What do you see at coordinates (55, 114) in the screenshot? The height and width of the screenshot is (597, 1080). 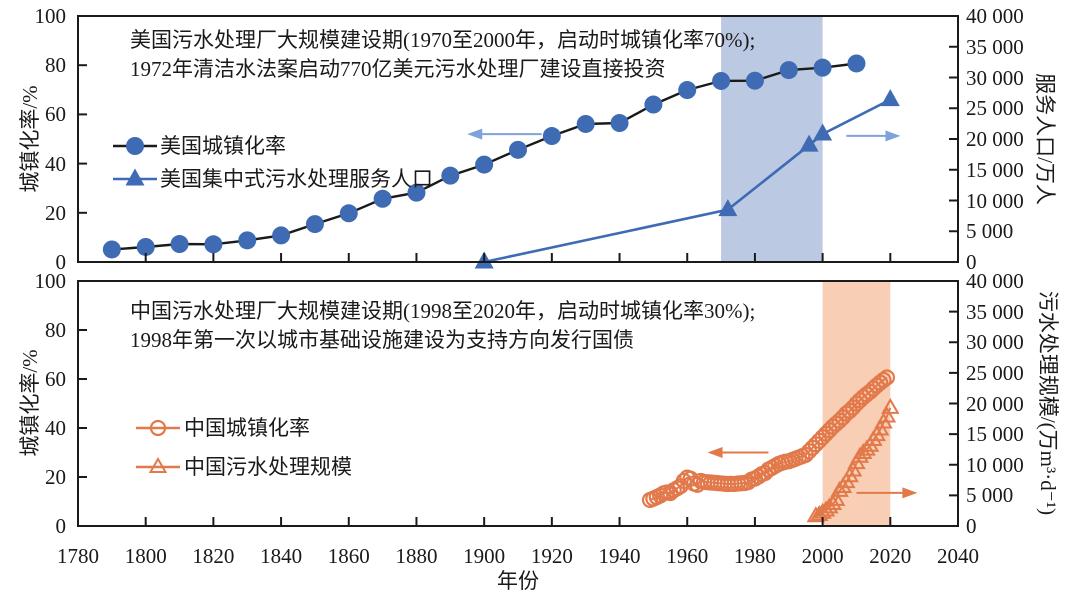 I see `us-left-tick-label: 60` at bounding box center [55, 114].